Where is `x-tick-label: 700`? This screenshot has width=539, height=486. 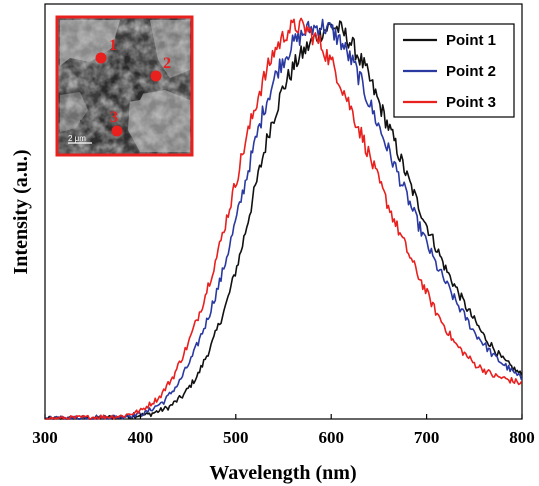 x-tick-label: 700 is located at coordinates (427, 437).